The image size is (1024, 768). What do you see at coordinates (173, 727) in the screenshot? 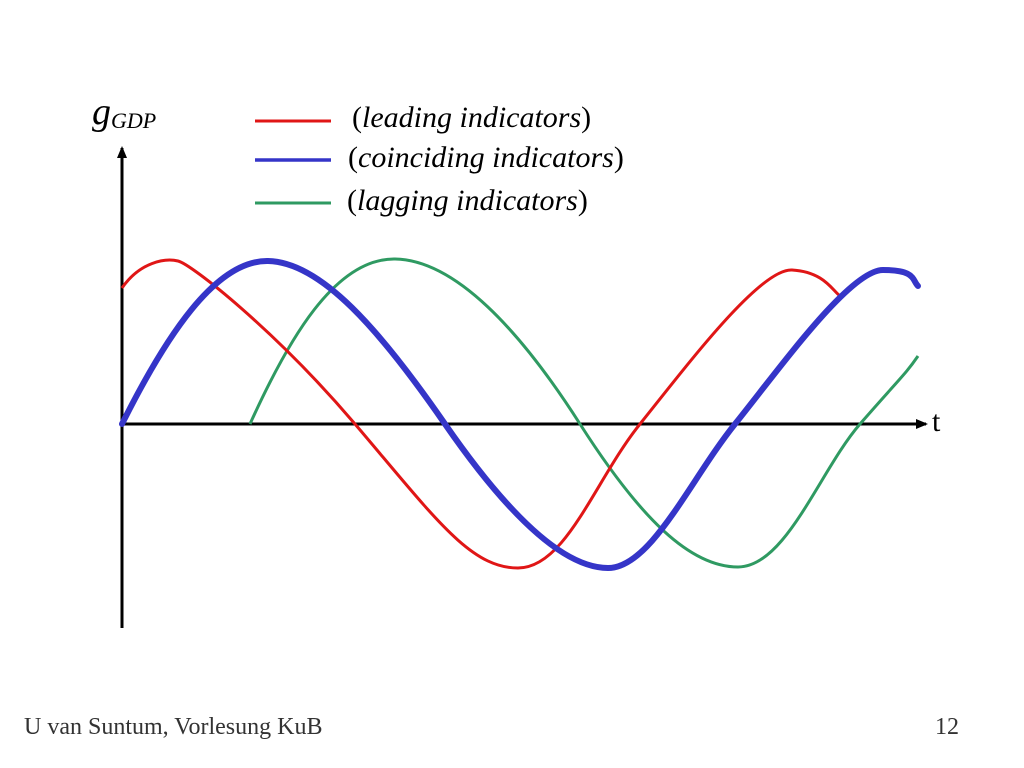
I see `footer-author: U van Suntum, Vorlesung KuB` at bounding box center [173, 727].